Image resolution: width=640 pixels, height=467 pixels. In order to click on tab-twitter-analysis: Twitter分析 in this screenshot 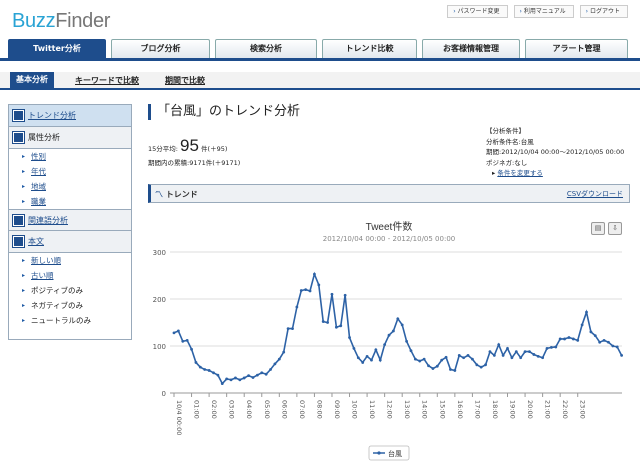, I will do `click(57, 48)`.